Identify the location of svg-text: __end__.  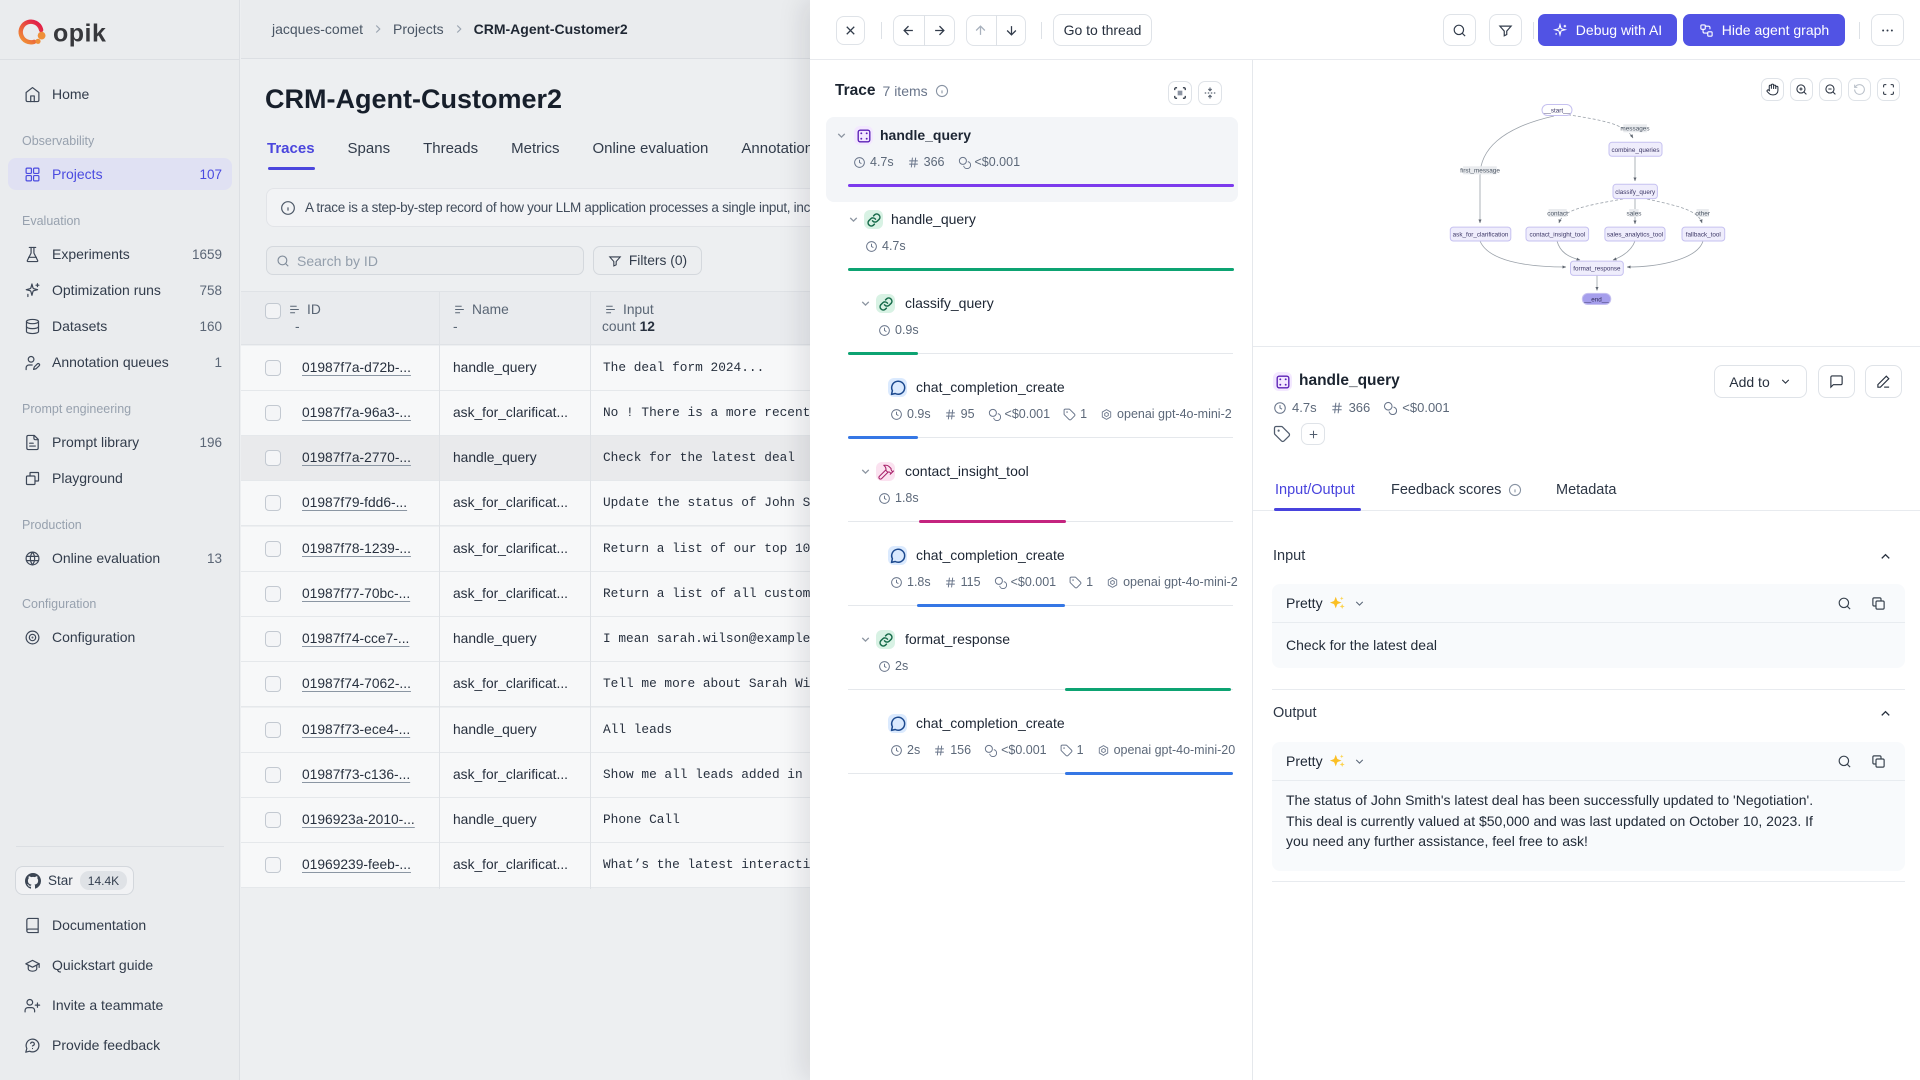
(1596, 299).